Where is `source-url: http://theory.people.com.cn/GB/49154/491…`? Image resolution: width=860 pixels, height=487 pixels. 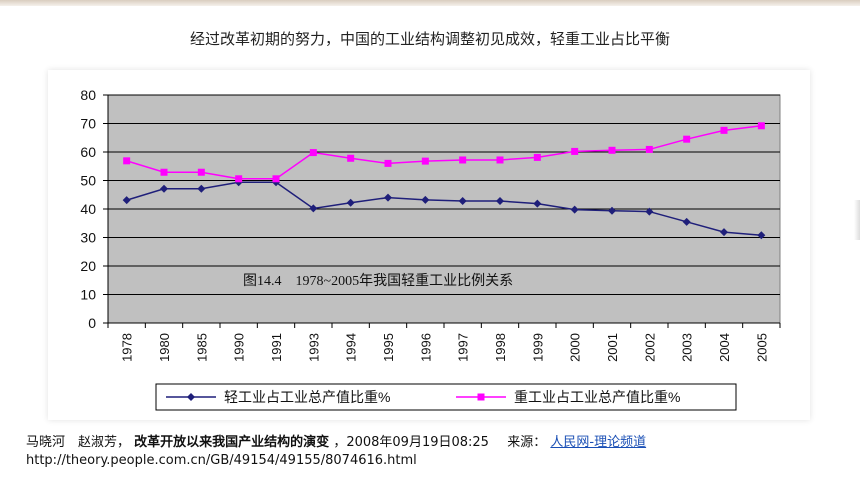 source-url: http://theory.people.com.cn/GB/49154/491… is located at coordinates (221, 460).